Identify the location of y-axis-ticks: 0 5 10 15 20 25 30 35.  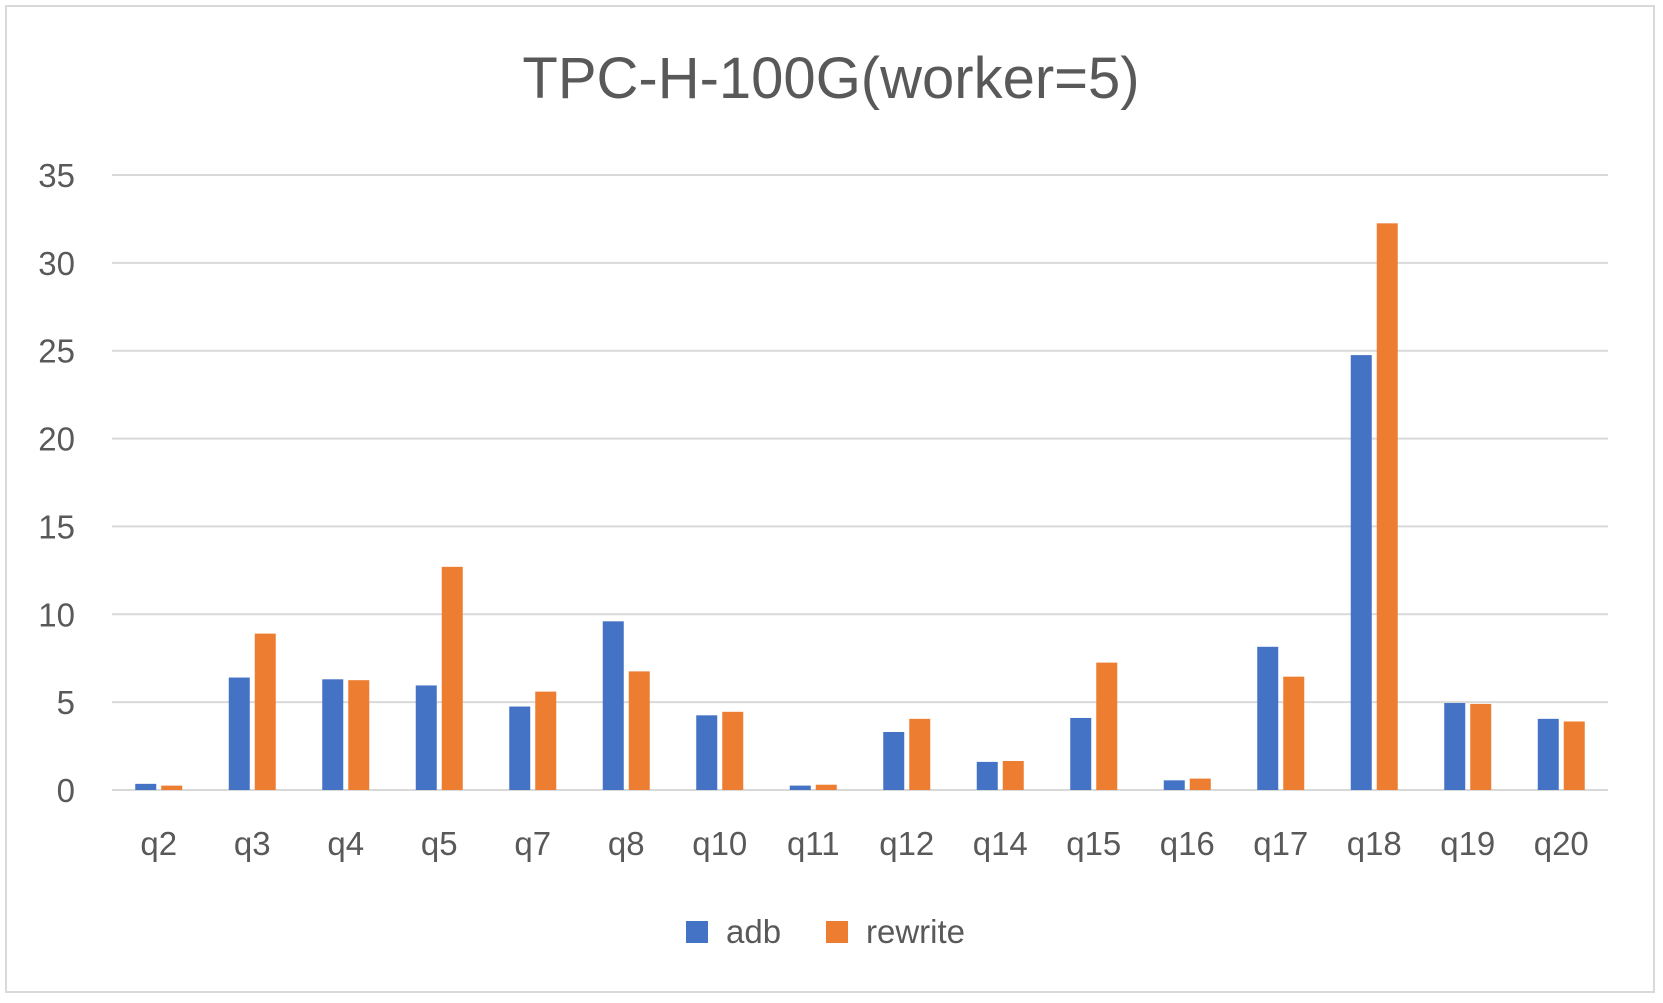
(56, 483).